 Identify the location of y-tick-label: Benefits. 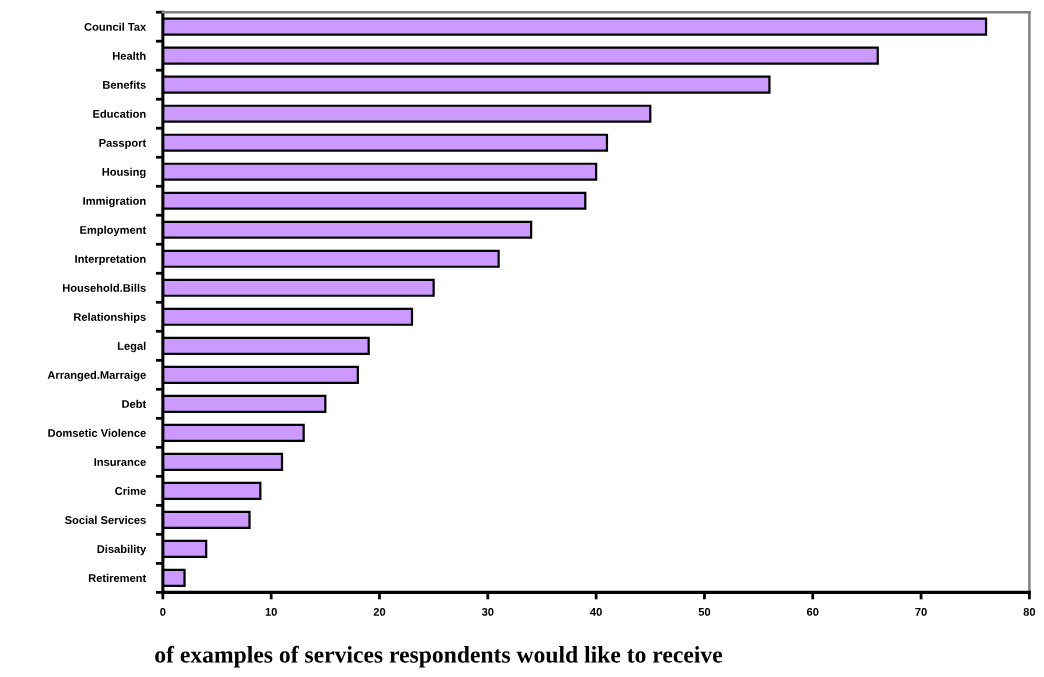
(124, 84).